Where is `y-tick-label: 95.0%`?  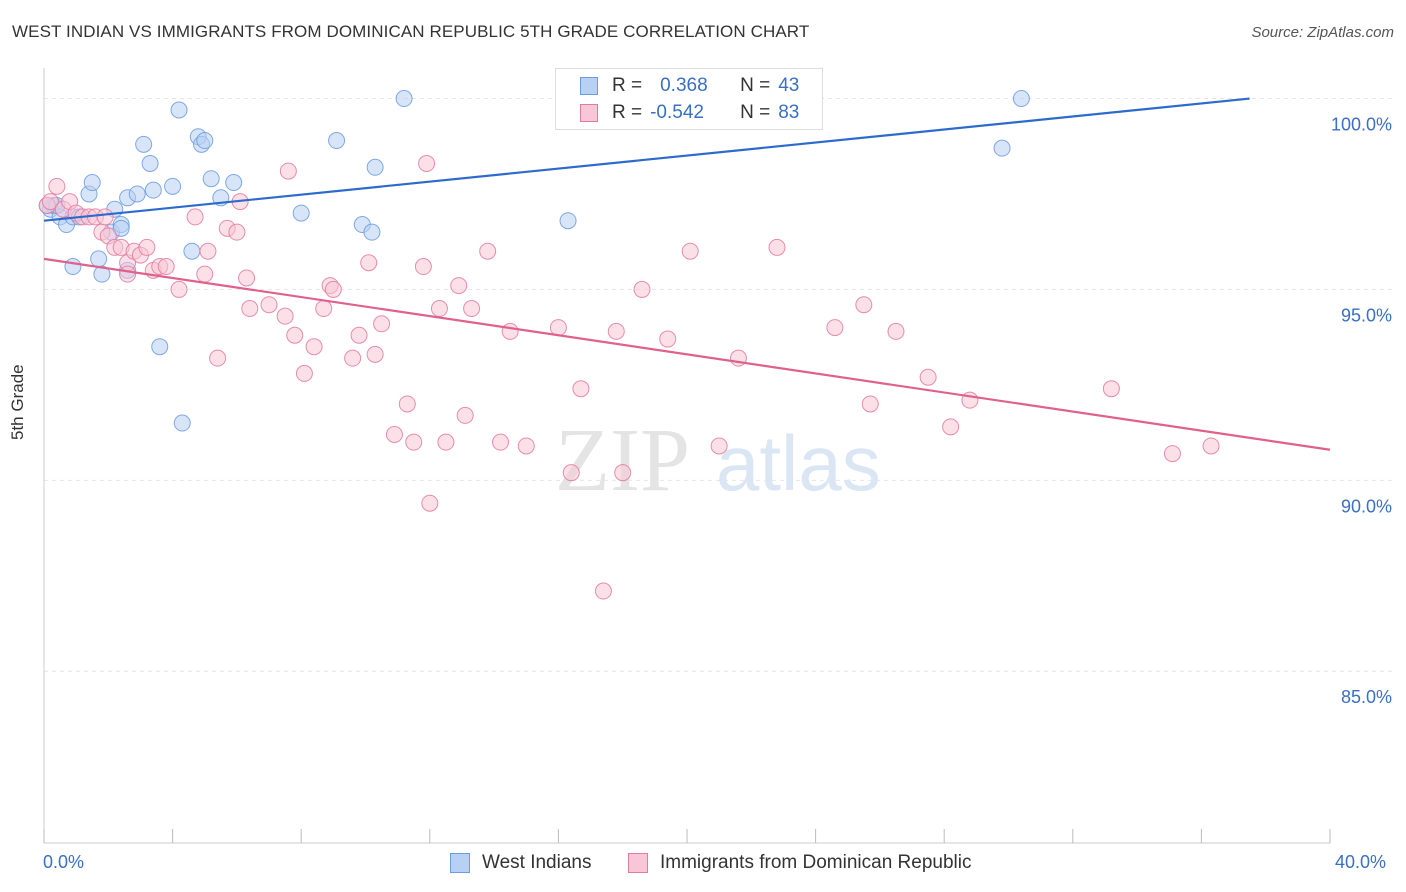
y-tick-label: 95.0% is located at coordinates (1366, 315).